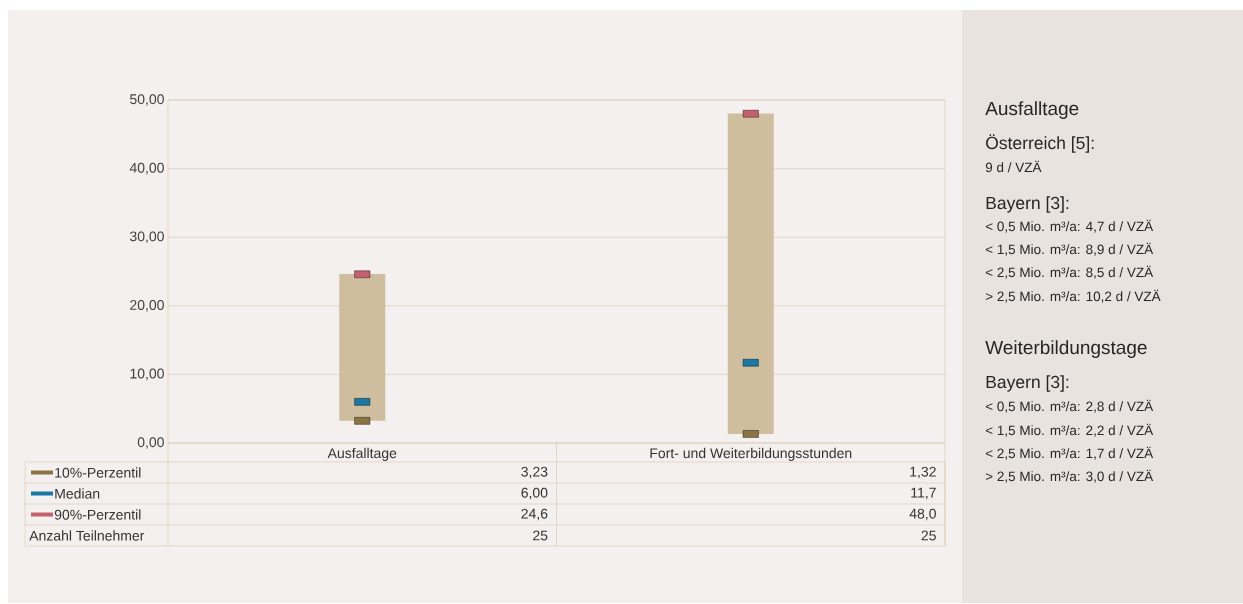  Describe the element at coordinates (534, 493) in the screenshot. I see `data-label: 6,00` at that location.